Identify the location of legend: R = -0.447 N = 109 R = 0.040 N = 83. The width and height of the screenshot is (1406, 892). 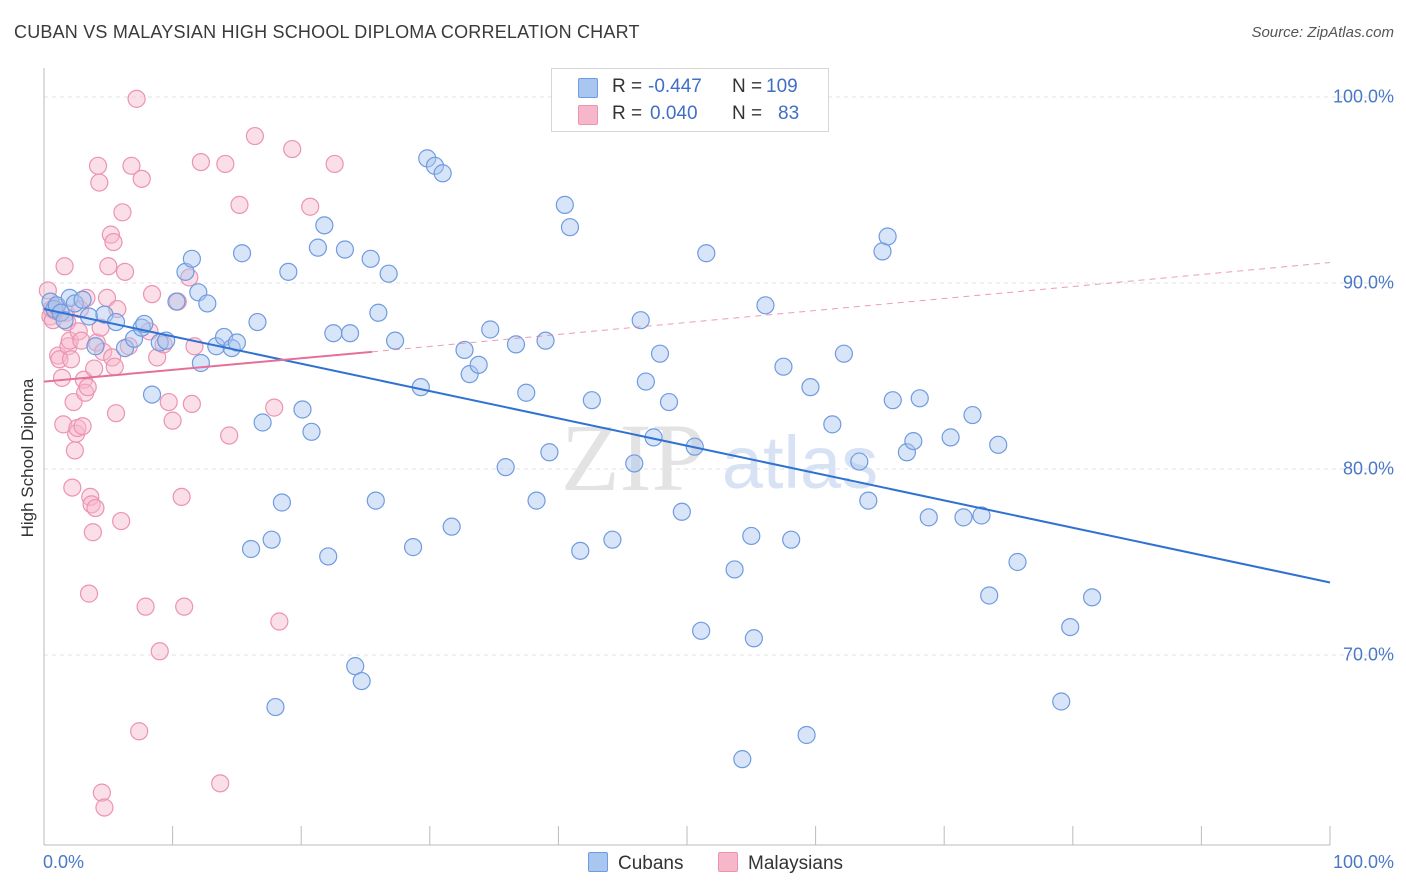
(690, 100).